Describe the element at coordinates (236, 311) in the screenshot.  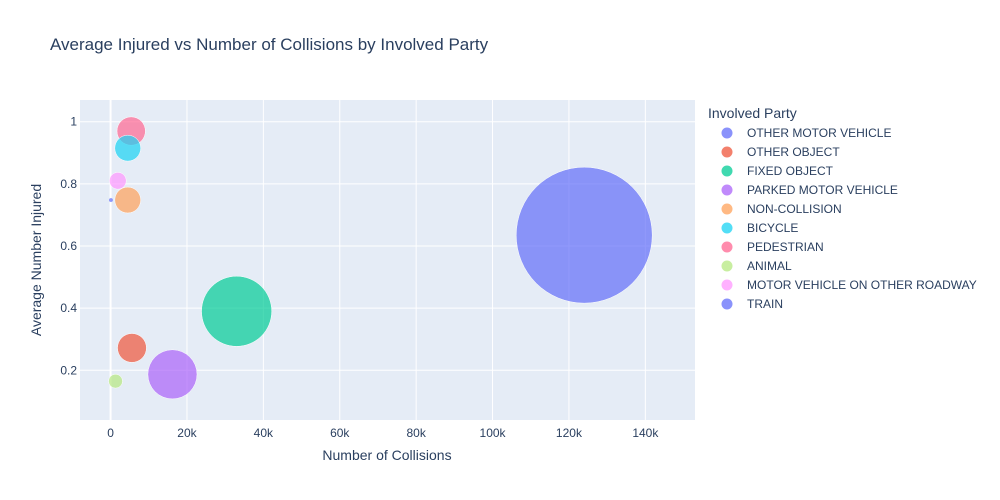
I see `bubble-fixed-object` at that location.